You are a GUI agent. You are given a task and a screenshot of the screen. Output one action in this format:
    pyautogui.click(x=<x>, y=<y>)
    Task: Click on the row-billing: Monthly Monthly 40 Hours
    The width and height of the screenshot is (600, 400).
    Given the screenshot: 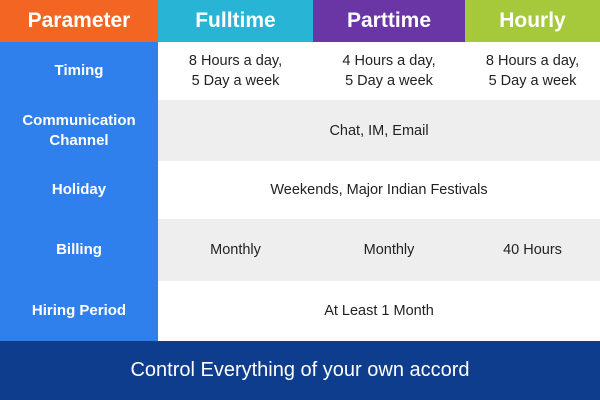 What is the action you would take?
    pyautogui.click(x=379, y=250)
    